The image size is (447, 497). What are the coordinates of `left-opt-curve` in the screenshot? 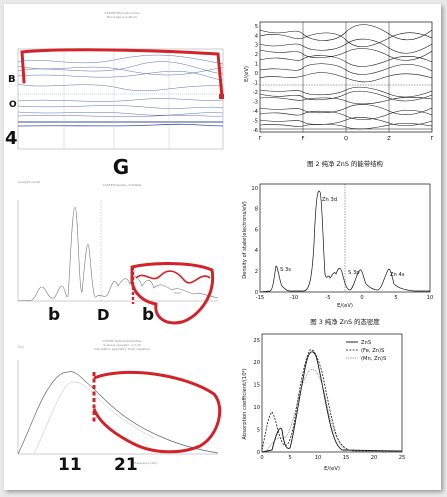 It's located at (118, 413).